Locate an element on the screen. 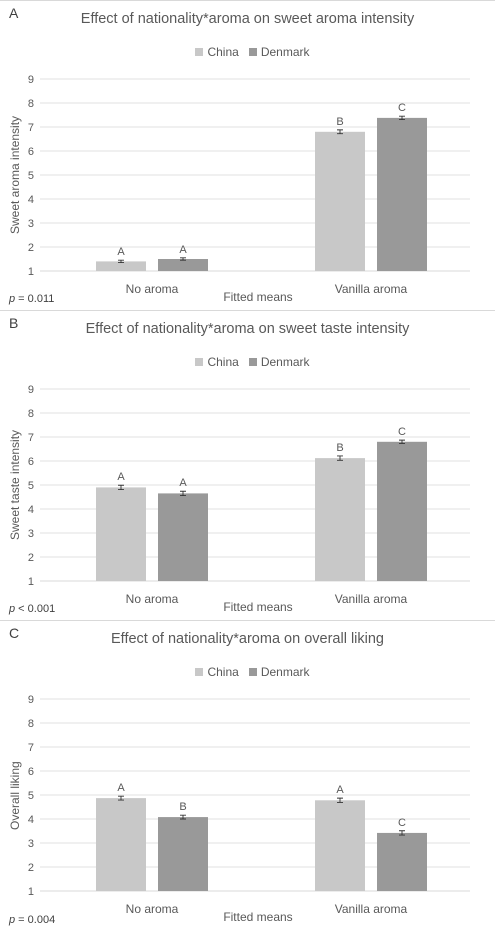 The height and width of the screenshot is (932, 495). y-tick-label: 7 is located at coordinates (31, 438).